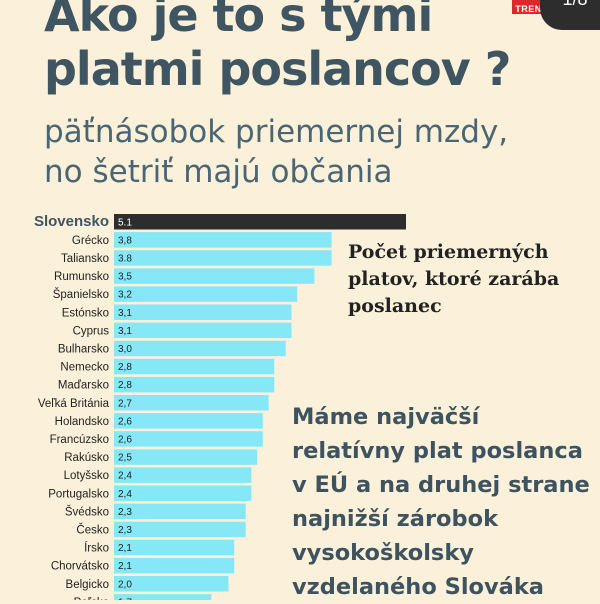 Image resolution: width=600 pixels, height=604 pixels. Describe the element at coordinates (79, 440) in the screenshot. I see `category-label-12: Francúzsko` at that location.